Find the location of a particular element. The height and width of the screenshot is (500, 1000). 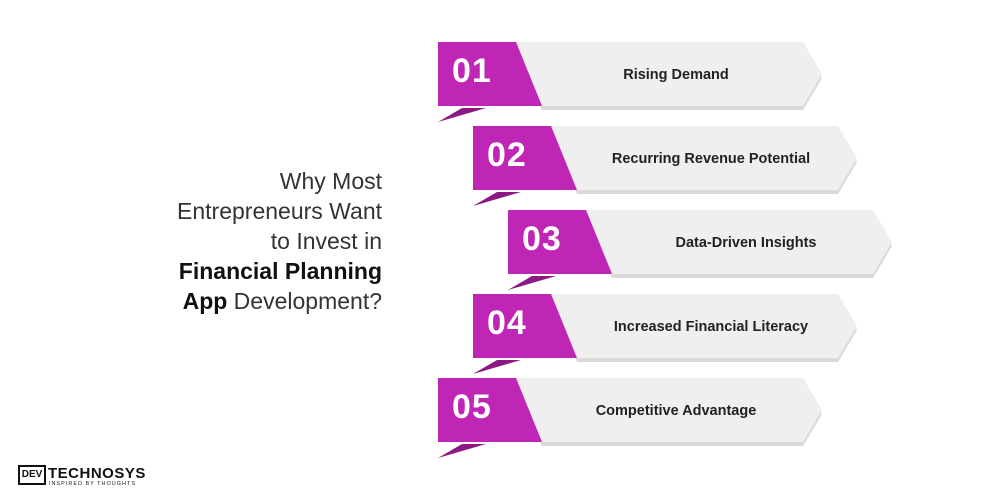

item-03-number: 03 is located at coordinates (542, 239).